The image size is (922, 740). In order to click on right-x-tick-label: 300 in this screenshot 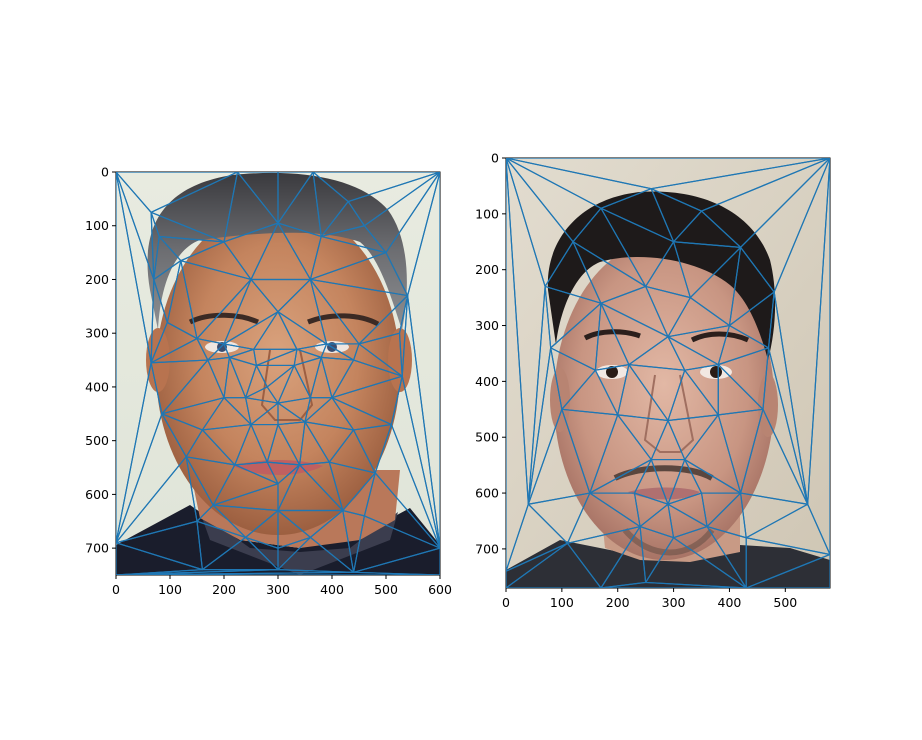, I will do `click(674, 602)`.